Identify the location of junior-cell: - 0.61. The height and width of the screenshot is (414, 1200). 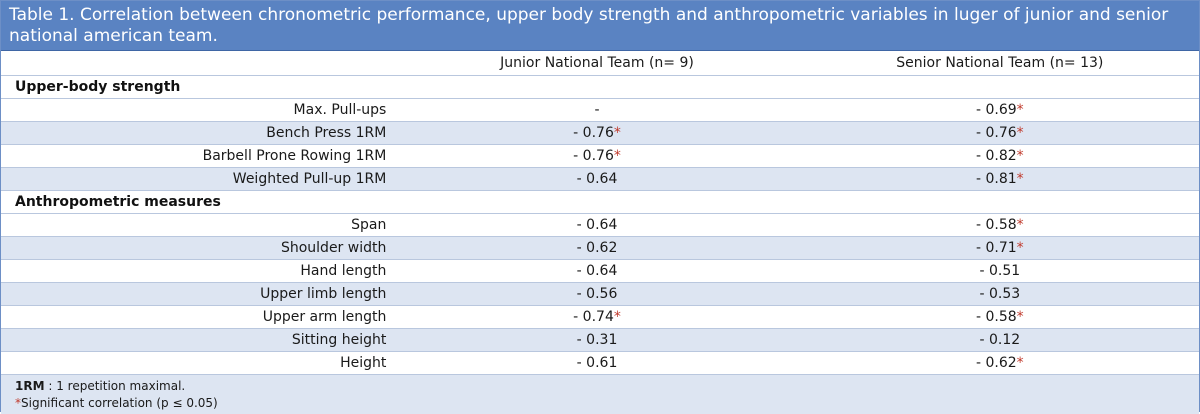
(596, 363).